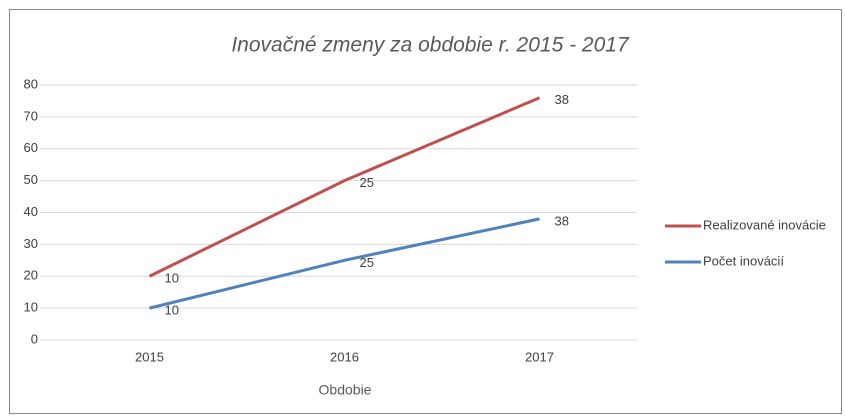  Describe the element at coordinates (31, 83) in the screenshot. I see `y-tick-label: 80` at that location.